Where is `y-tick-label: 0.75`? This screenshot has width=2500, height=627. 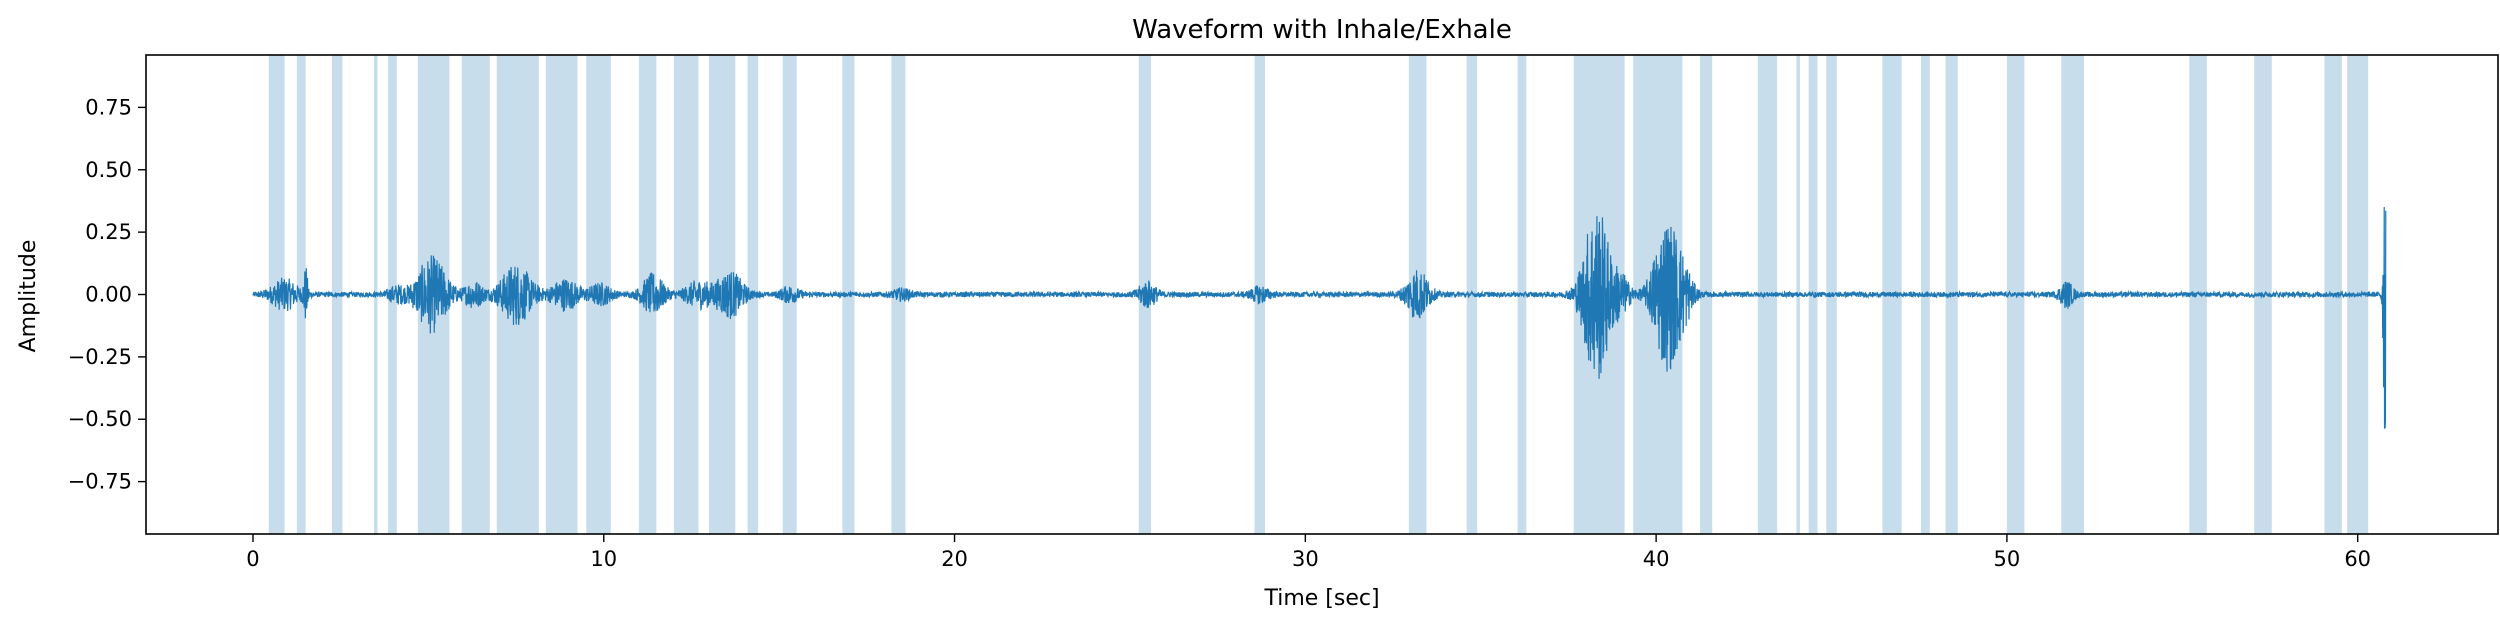
y-tick-label: 0.75 is located at coordinates (108, 107).